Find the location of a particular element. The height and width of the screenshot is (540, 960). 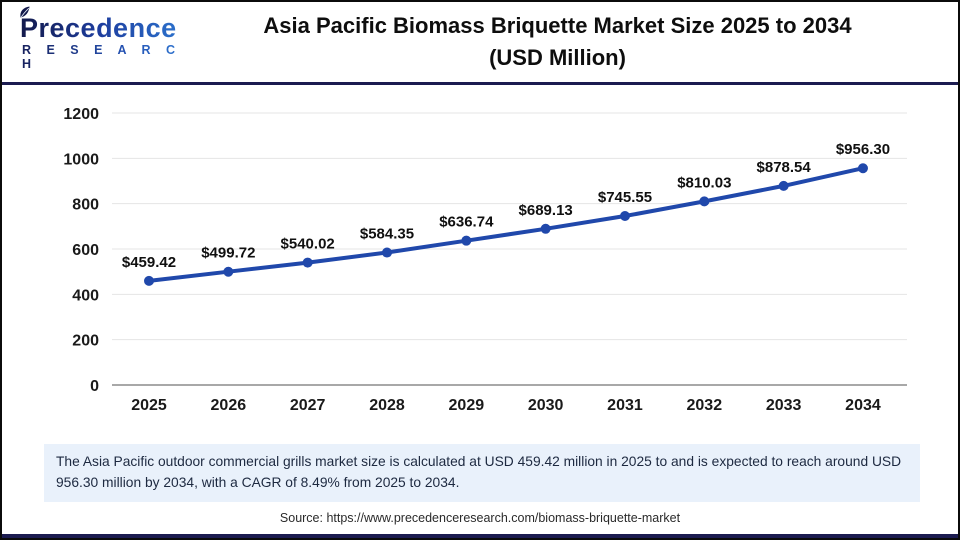

data-point-2033 is located at coordinates (783, 185).